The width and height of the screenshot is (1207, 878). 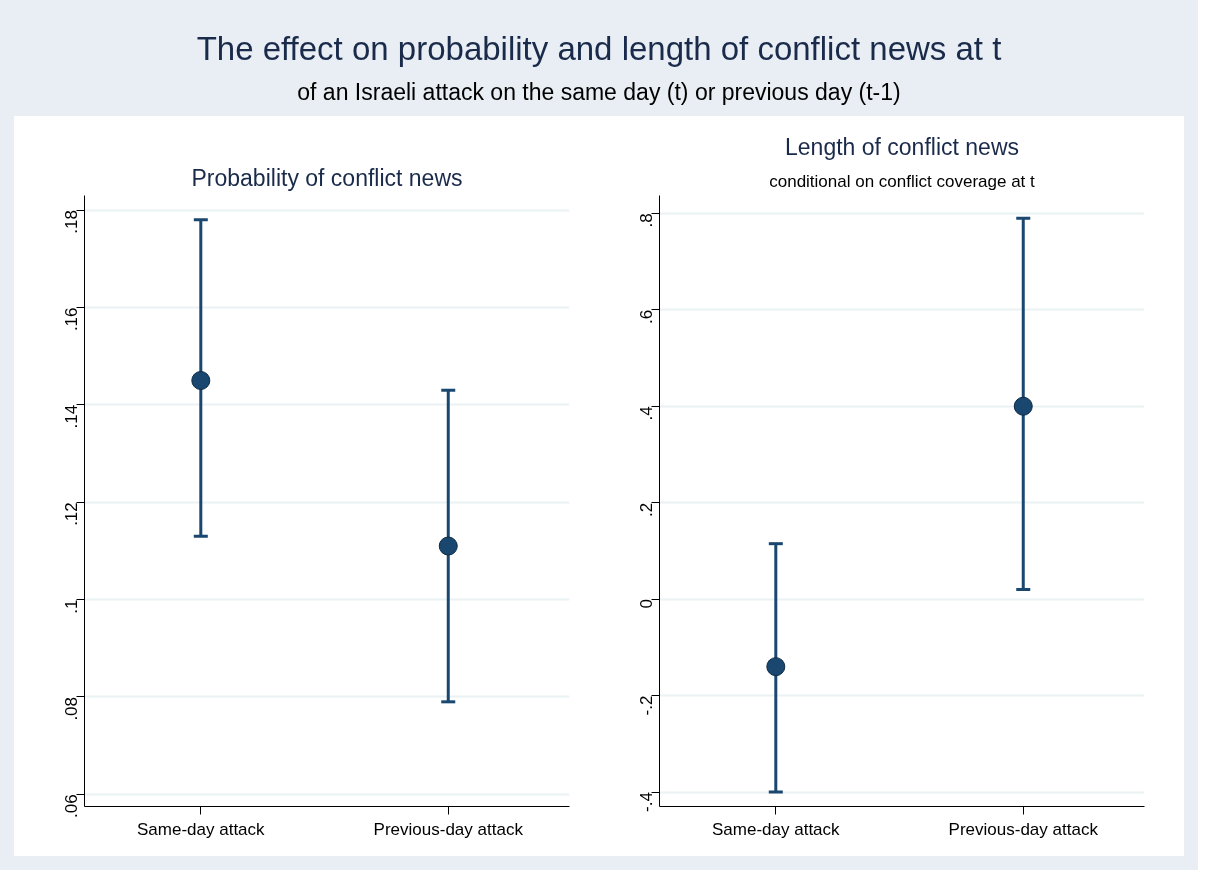 What do you see at coordinates (327, 177) in the screenshot?
I see `chart-title: Probability of conflict news` at bounding box center [327, 177].